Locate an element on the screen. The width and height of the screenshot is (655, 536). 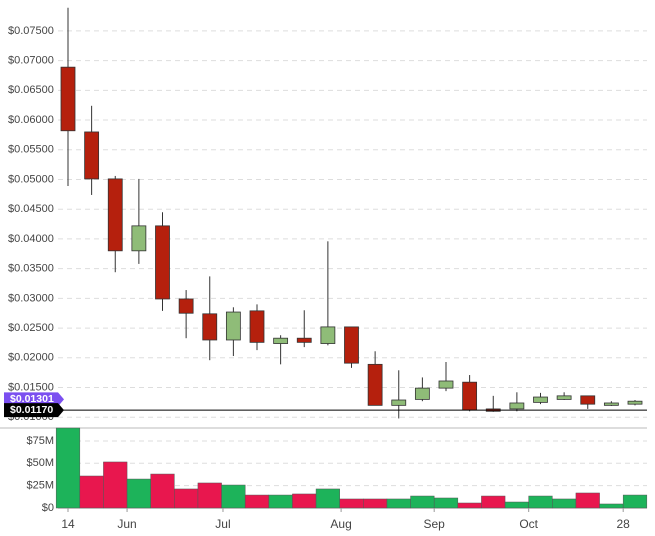
volume-tick-label: $50M is located at coordinates (40, 463).